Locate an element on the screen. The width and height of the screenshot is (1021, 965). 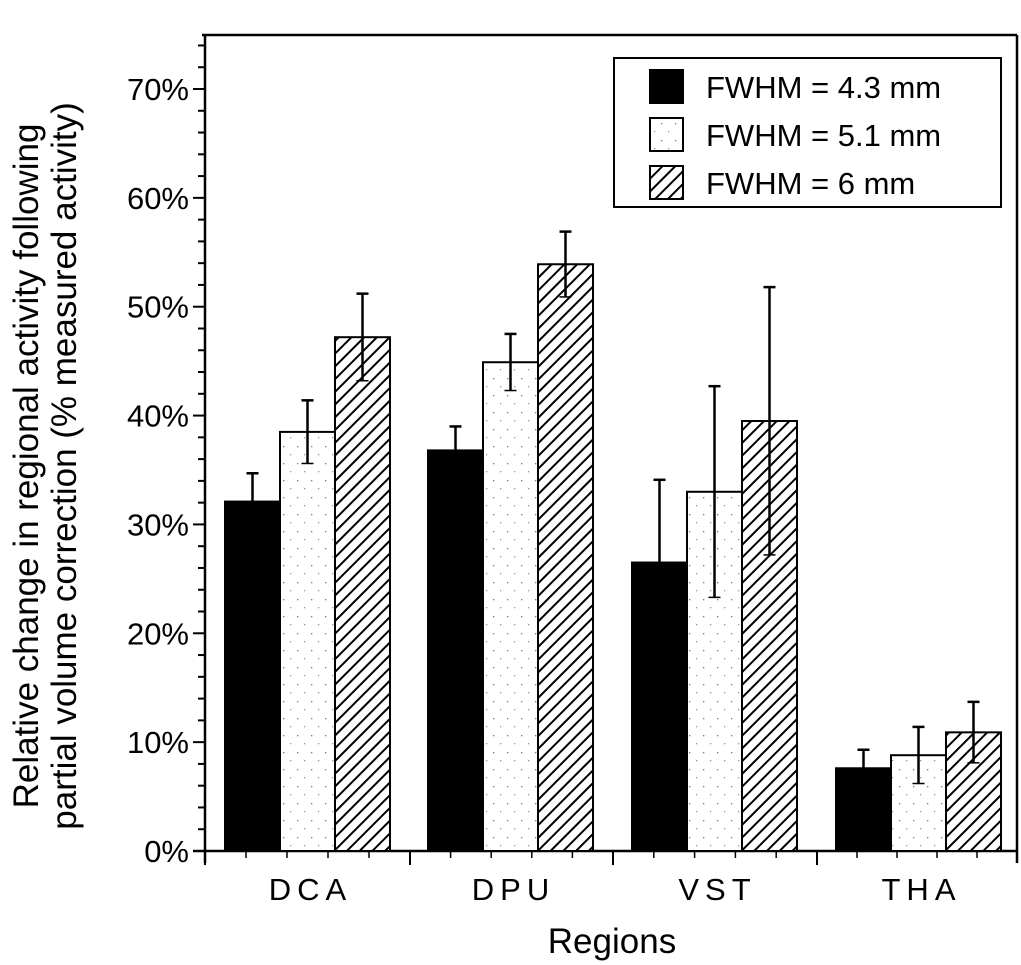
legend-swatch-4-3mm is located at coordinates (666, 86).